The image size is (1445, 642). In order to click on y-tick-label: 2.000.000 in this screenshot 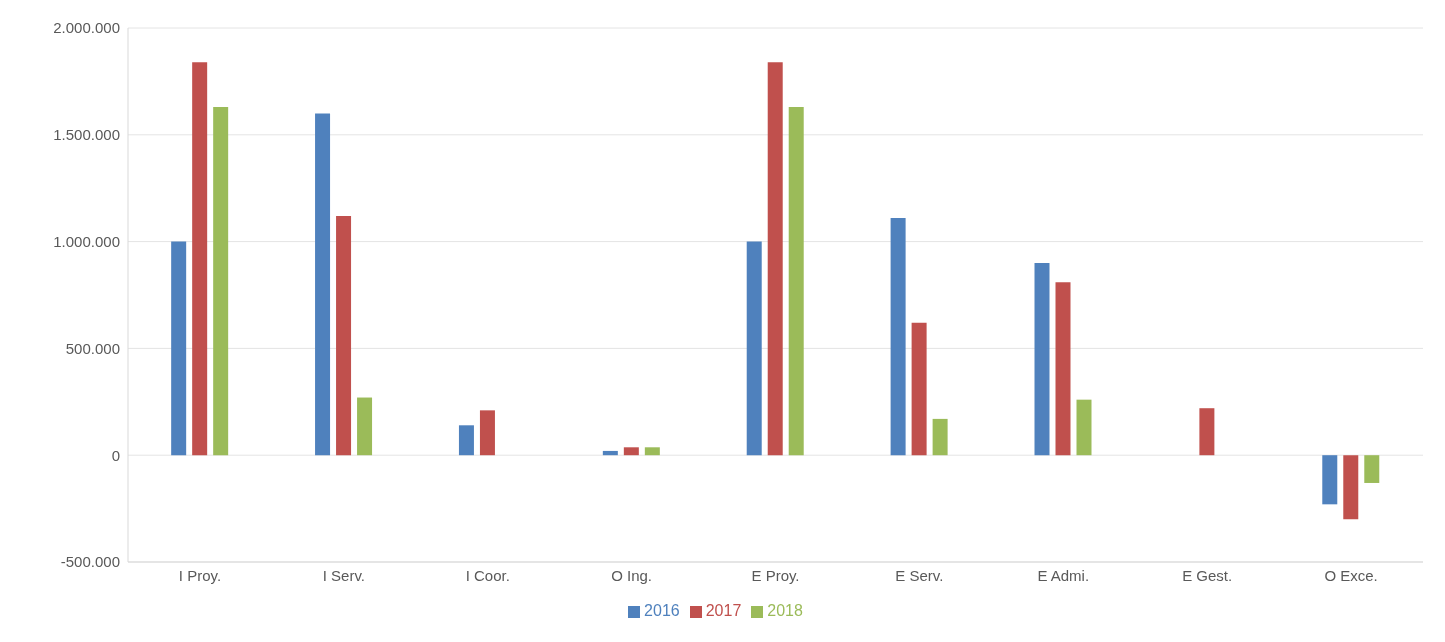, I will do `click(86, 28)`.